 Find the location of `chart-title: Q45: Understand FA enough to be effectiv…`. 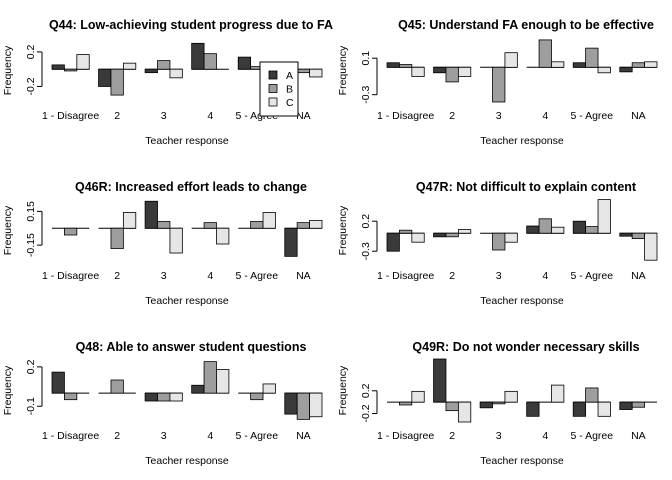

chart-title: Q45: Understand FA enough to be effectiv… is located at coordinates (526, 25).